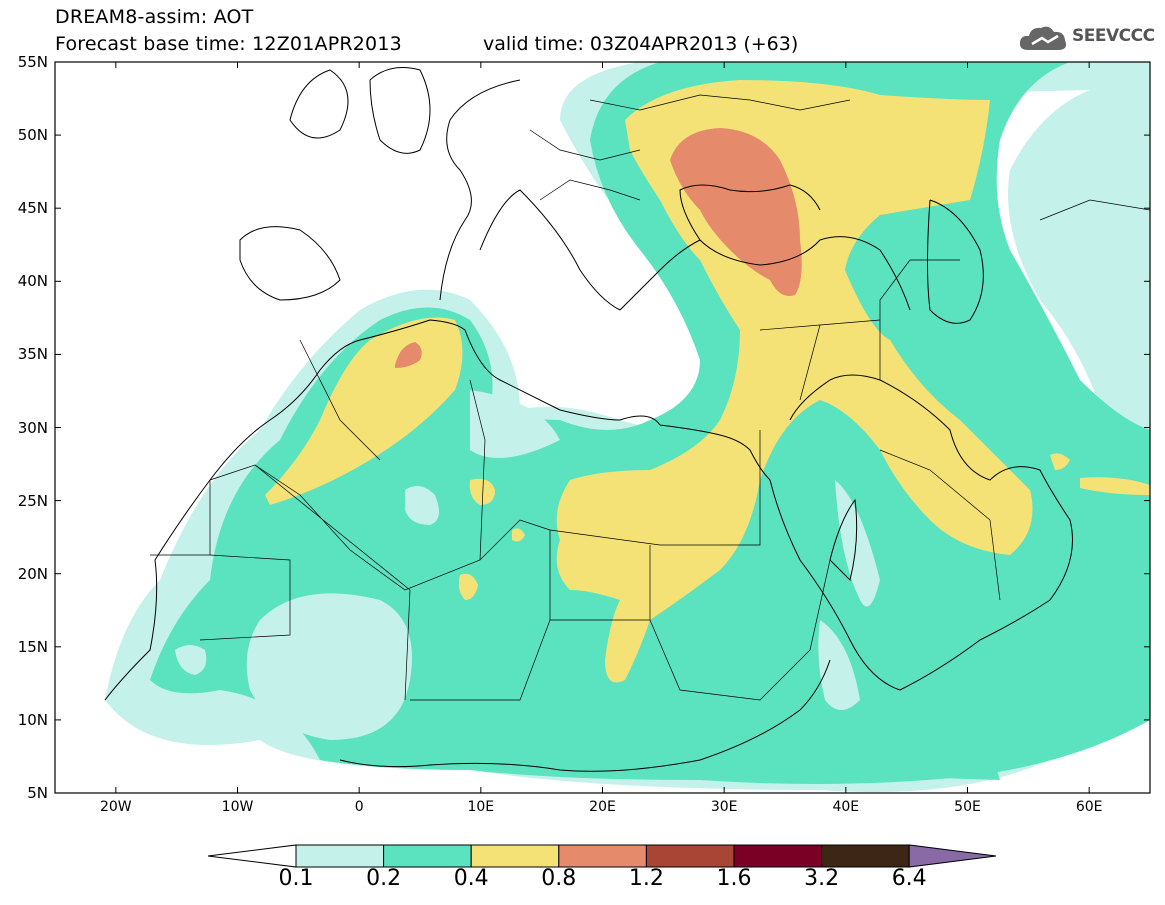 Image resolution: width=1165 pixels, height=905 pixels. Describe the element at coordinates (559, 878) in the screenshot. I see `legend-level-label: 0.8` at that location.